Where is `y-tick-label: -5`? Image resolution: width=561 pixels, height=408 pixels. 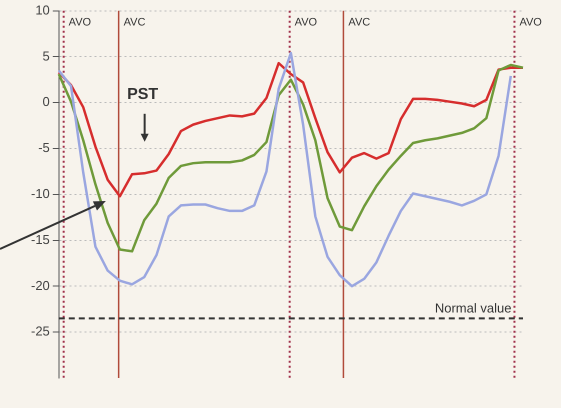
y-tick-label: -5 is located at coordinates (44, 148).